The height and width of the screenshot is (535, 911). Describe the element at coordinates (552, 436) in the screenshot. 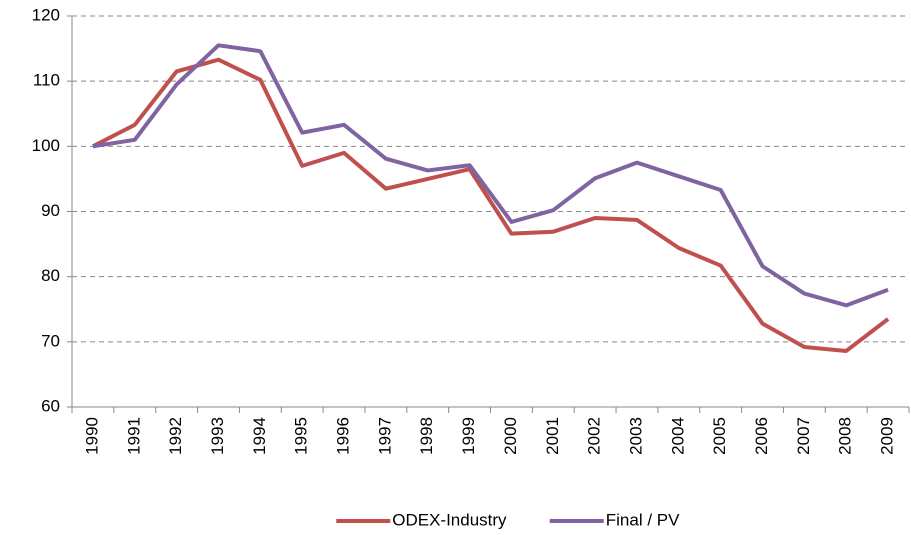

I see `x-tick-label: 2001` at that location.